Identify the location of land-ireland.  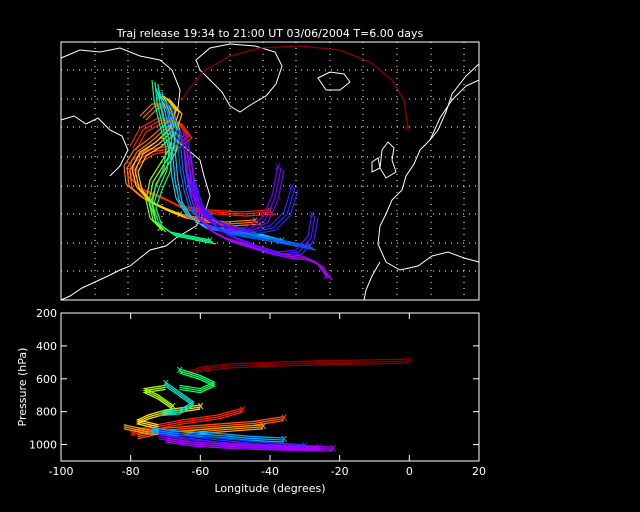
(376, 165).